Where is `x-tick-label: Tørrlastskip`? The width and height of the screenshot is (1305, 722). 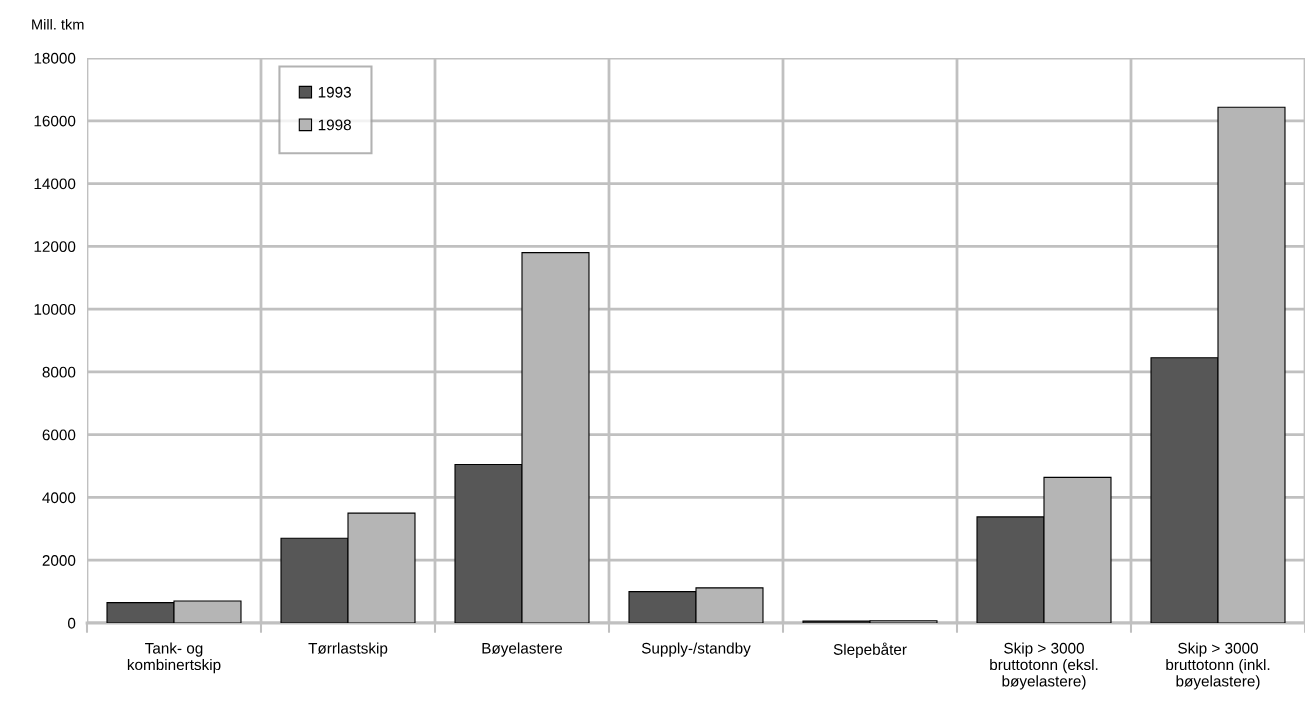 x-tick-label: Tørrlastskip is located at coordinates (348, 649).